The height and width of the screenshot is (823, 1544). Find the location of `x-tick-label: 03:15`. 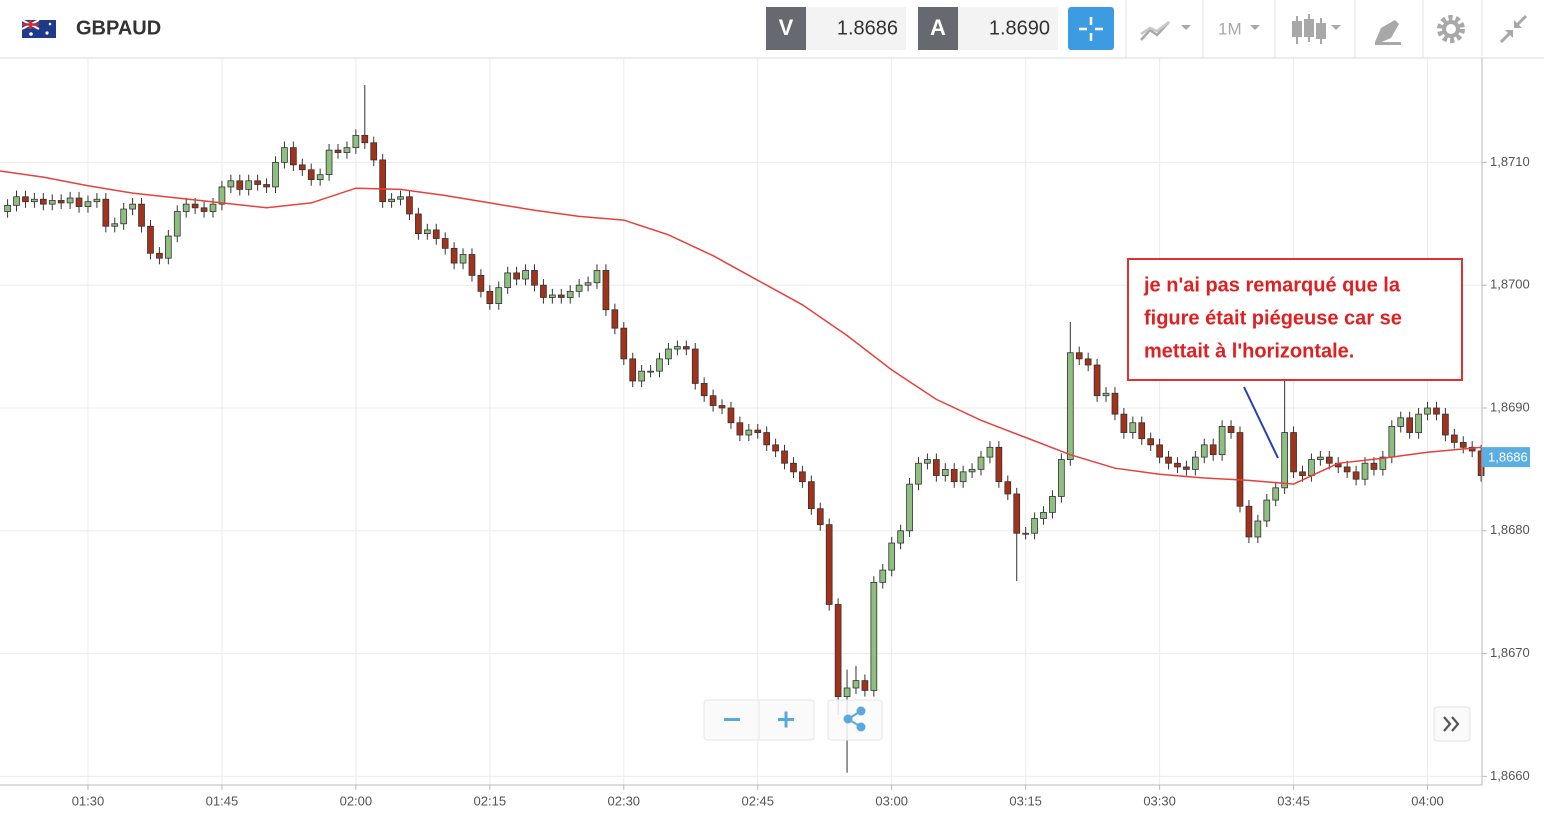

x-tick-label: 03:15 is located at coordinates (1025, 800).